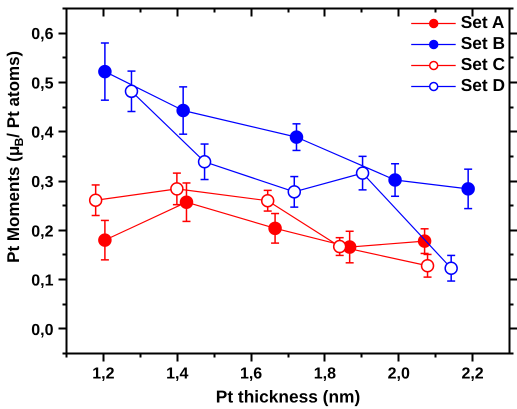  I want to click on x-axis-title: Pt thickness (nm), so click(288, 396).